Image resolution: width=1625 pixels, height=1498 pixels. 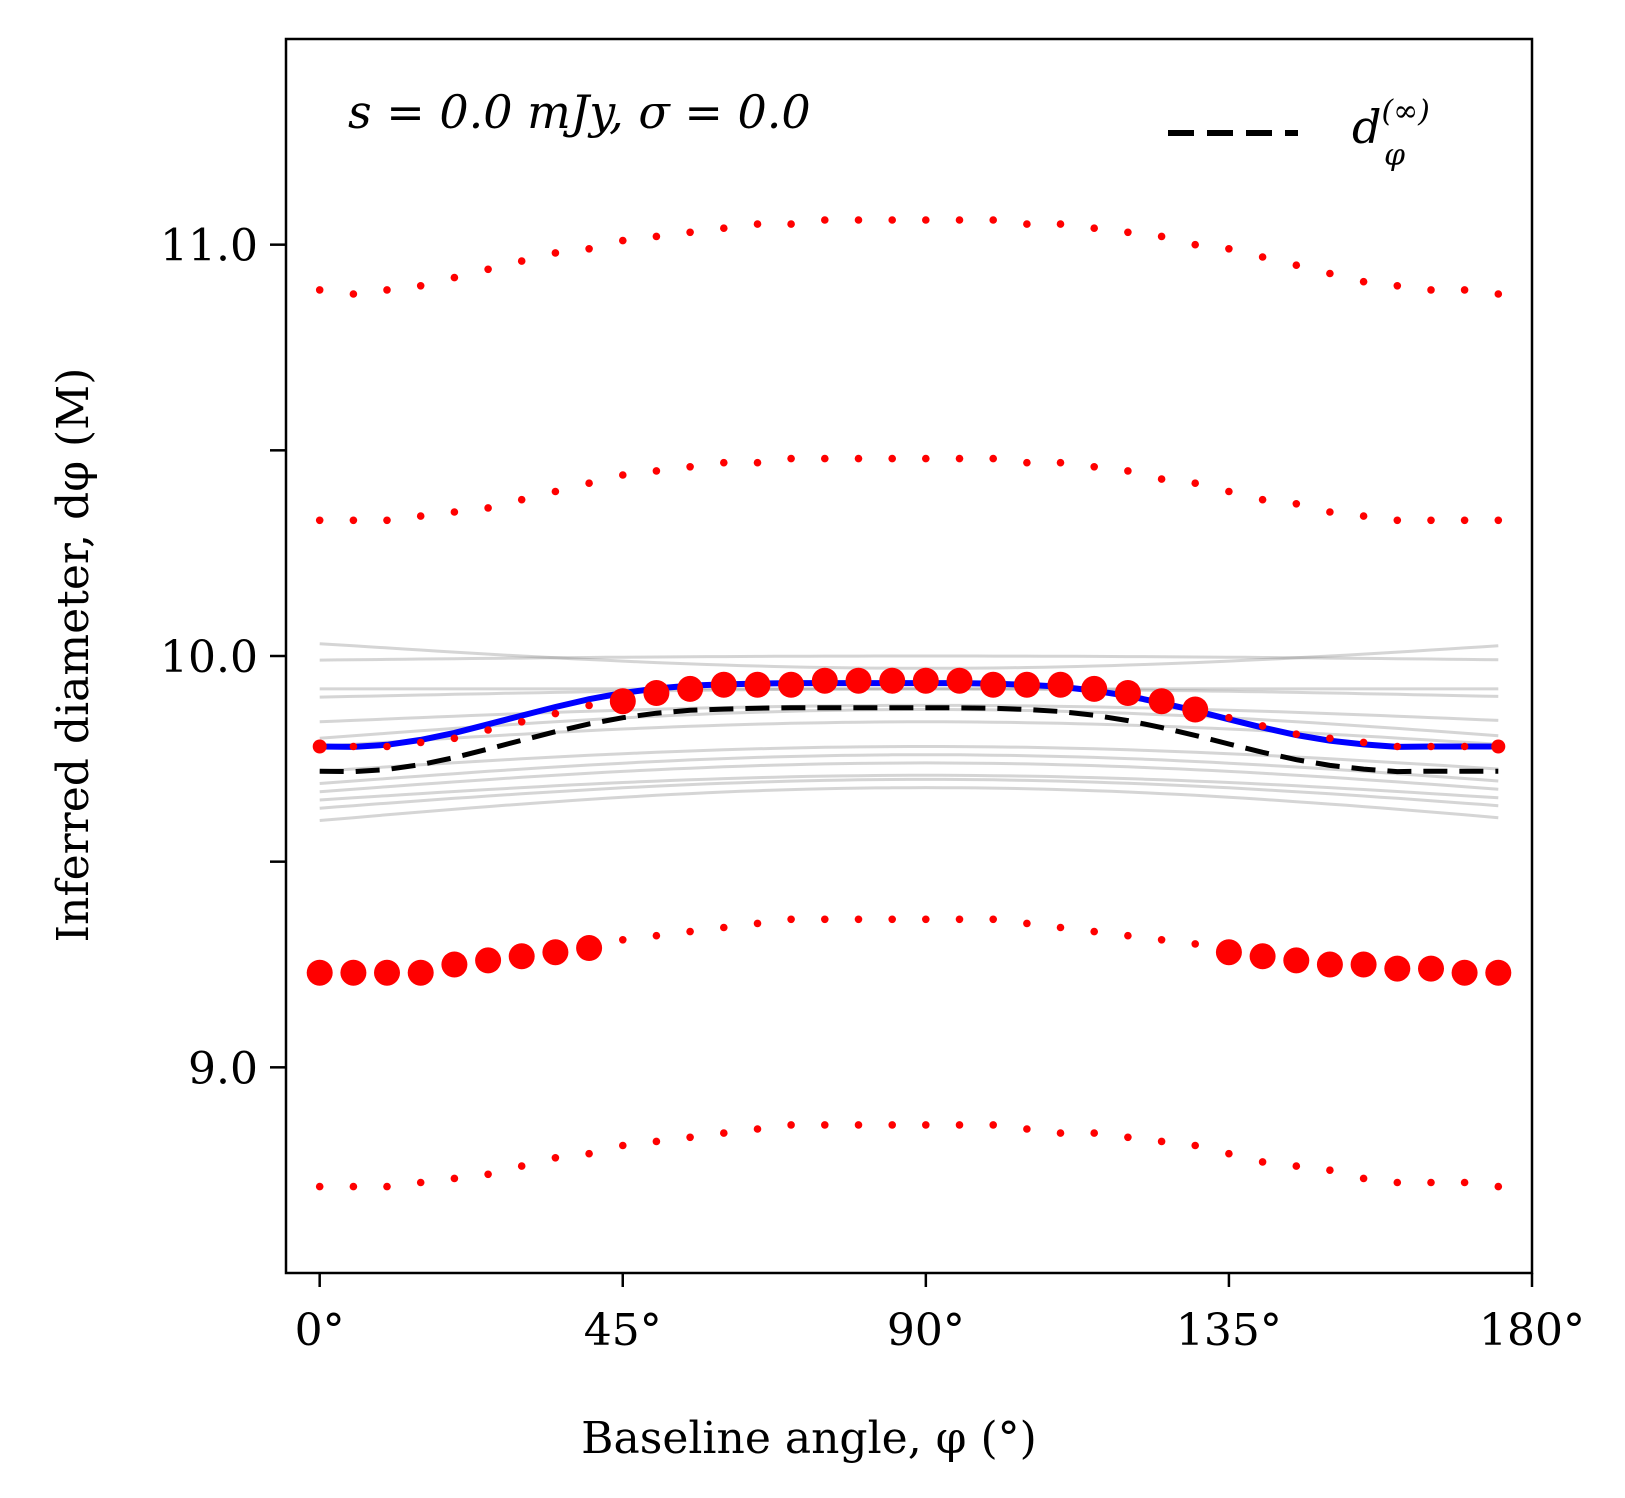 I want to click on legend-label: d(∞) φ, so click(x=1391, y=133).